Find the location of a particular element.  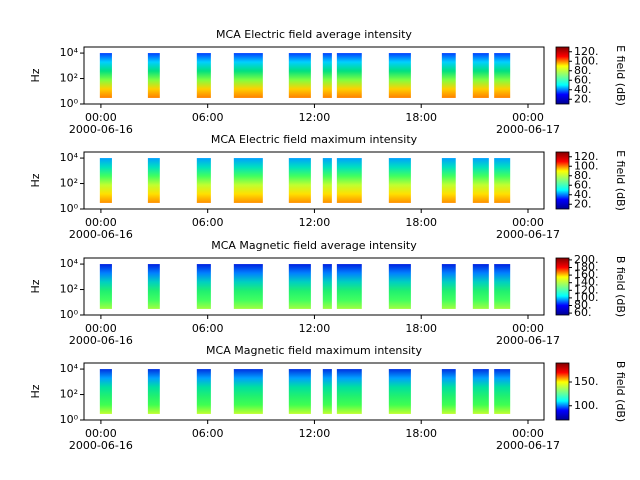

colorbar-tick-label: 20. is located at coordinates (583, 98).